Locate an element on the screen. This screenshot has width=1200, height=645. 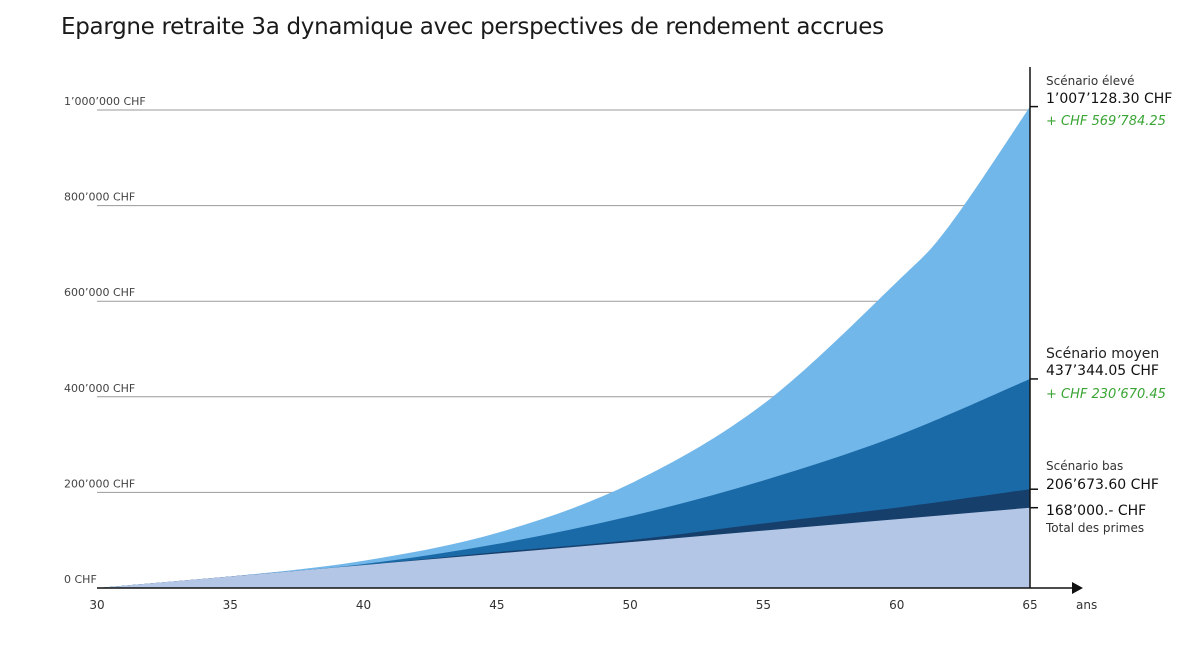
y-tick-label: 800’000 CHF is located at coordinates (99, 197).